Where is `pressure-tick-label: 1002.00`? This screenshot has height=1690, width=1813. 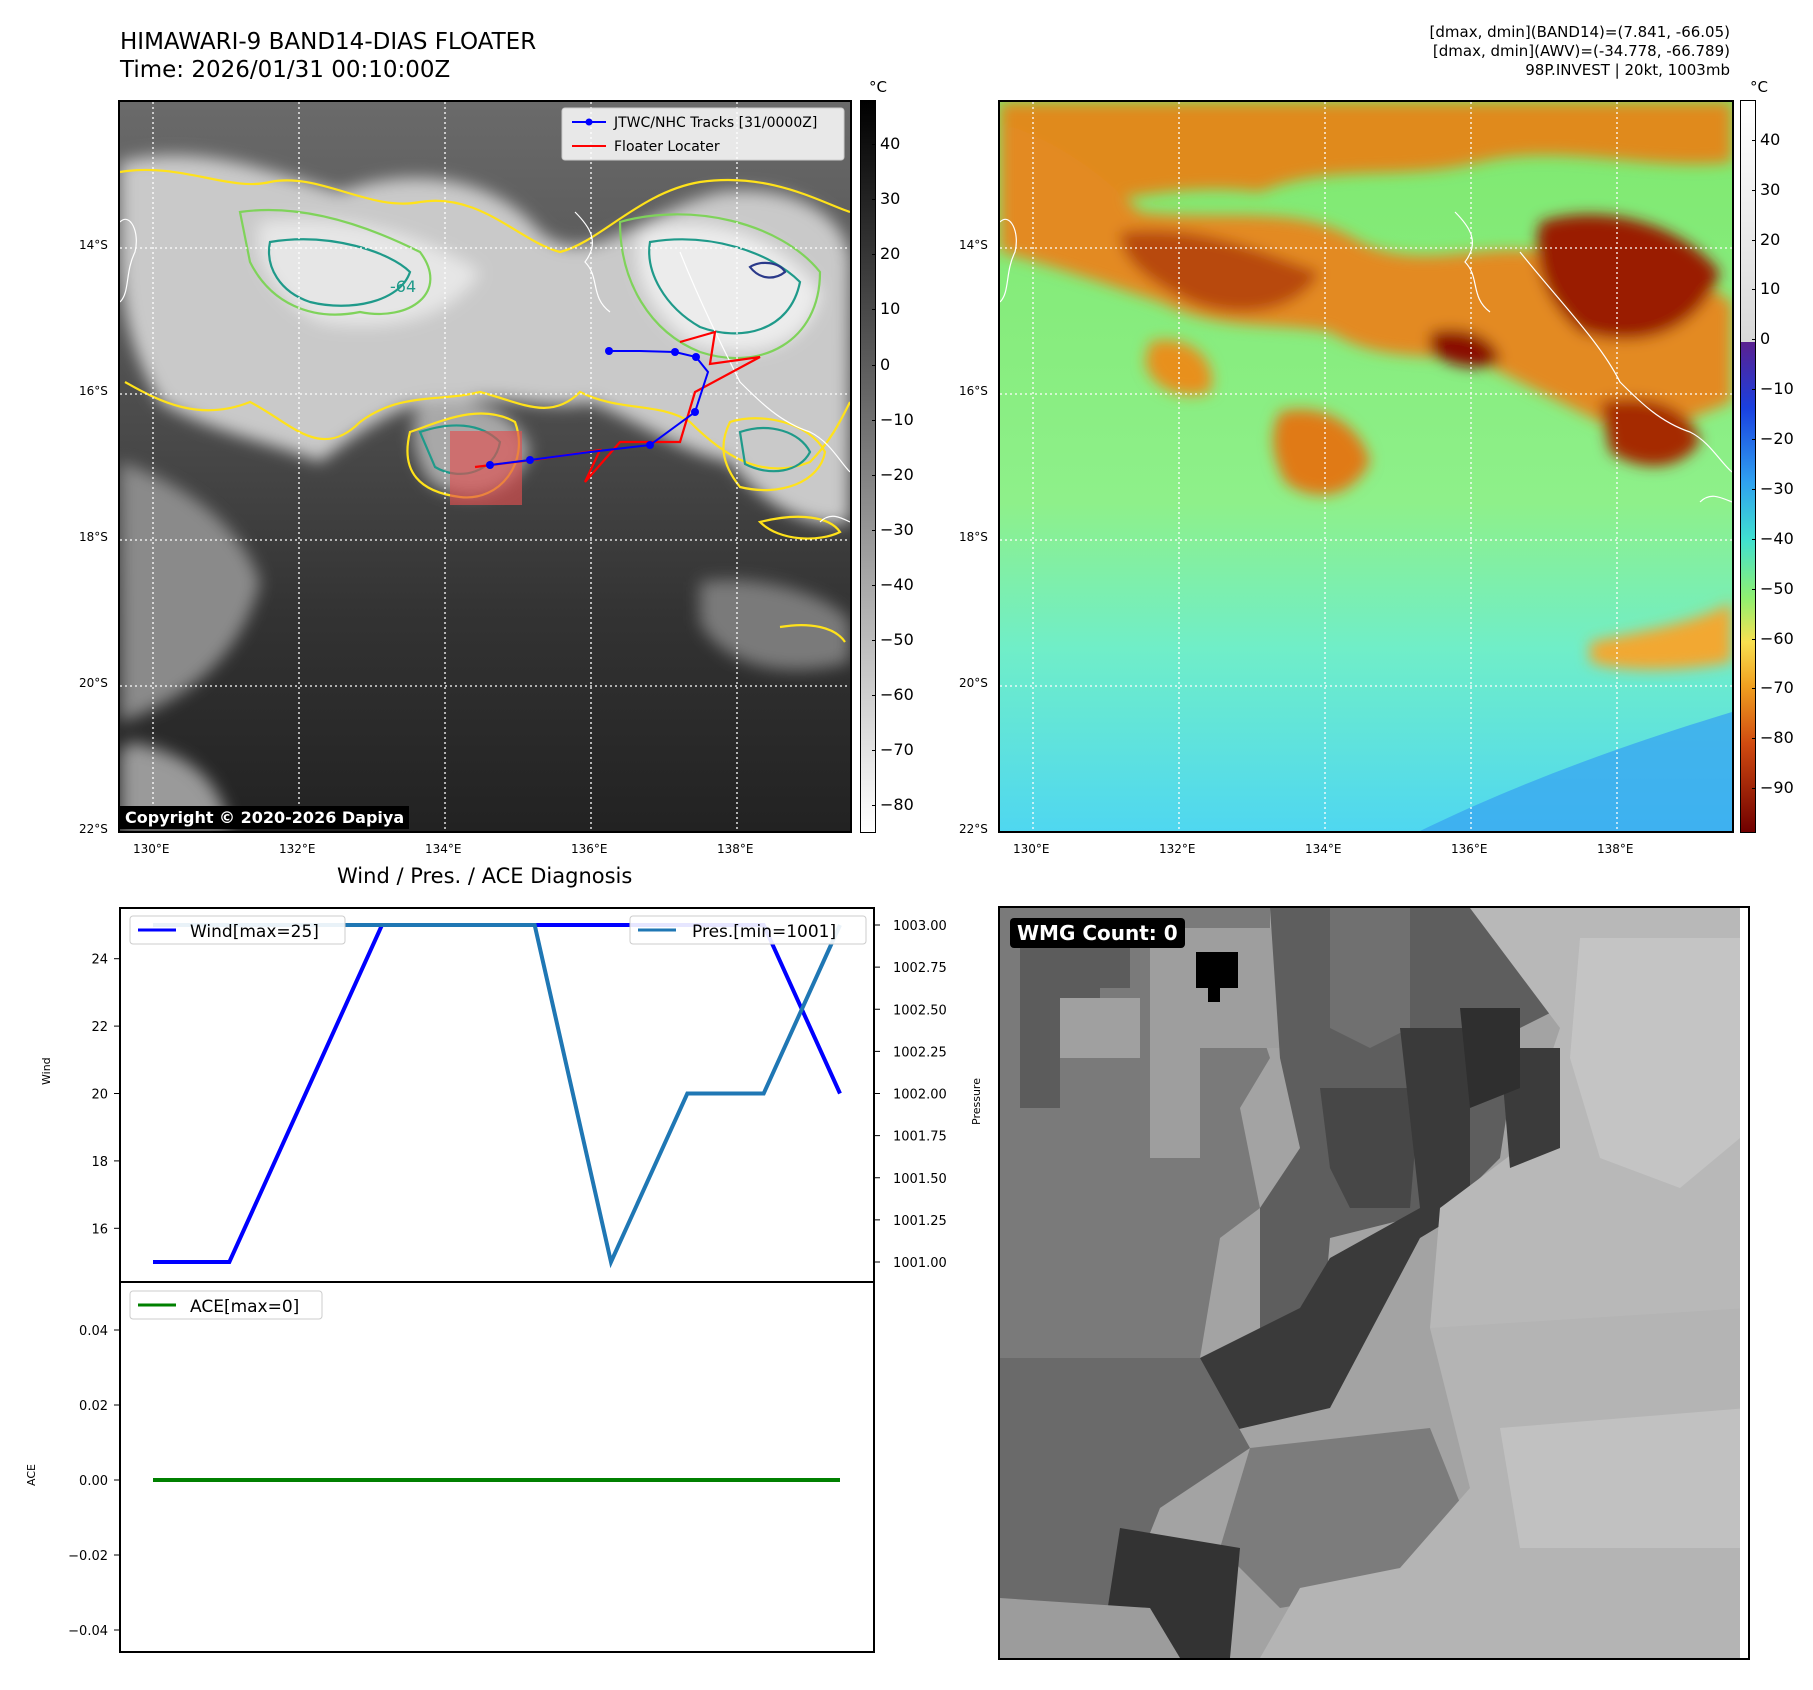
pressure-tick-label: 1002.00 is located at coordinates (920, 1095).